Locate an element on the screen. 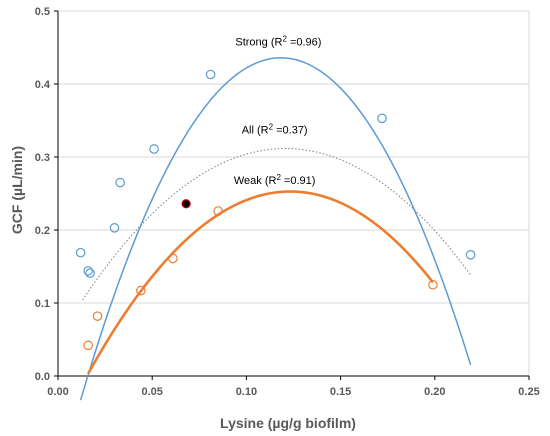 The height and width of the screenshot is (436, 550). y-axis-title: GCF (µL/min) is located at coordinates (17, 190).